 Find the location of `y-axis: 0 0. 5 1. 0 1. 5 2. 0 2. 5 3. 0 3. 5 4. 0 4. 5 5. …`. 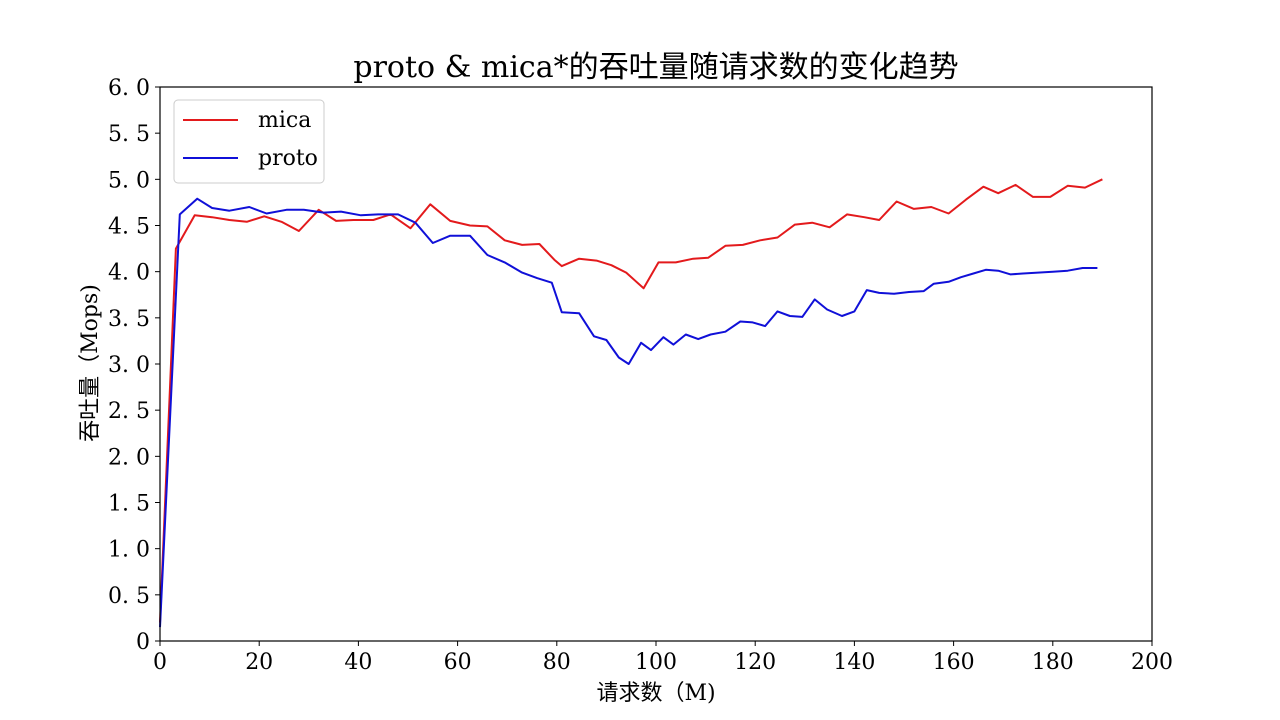

y-axis: 0 0. 5 1. 0 1. 5 2. 0 2. 5 3. 0 3. 5 4. 0 4. 5 5. … is located at coordinates (134, 365).